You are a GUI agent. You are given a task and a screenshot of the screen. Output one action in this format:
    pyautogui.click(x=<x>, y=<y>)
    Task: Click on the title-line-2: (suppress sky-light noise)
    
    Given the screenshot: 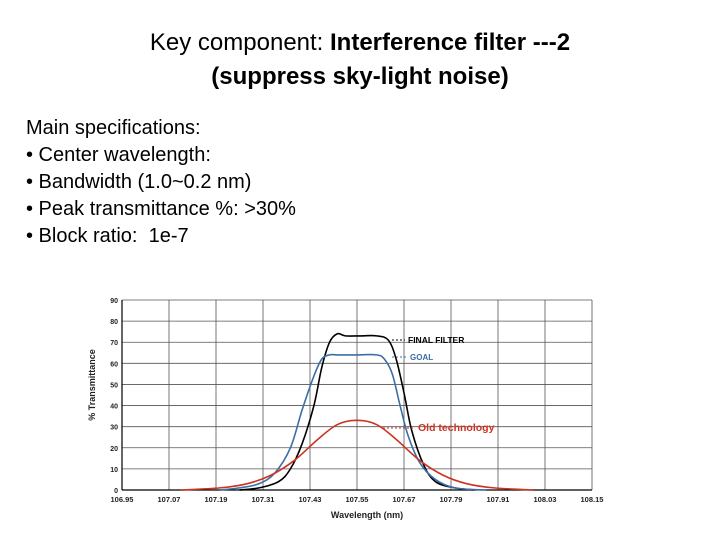 What is the action you would take?
    pyautogui.click(x=360, y=76)
    